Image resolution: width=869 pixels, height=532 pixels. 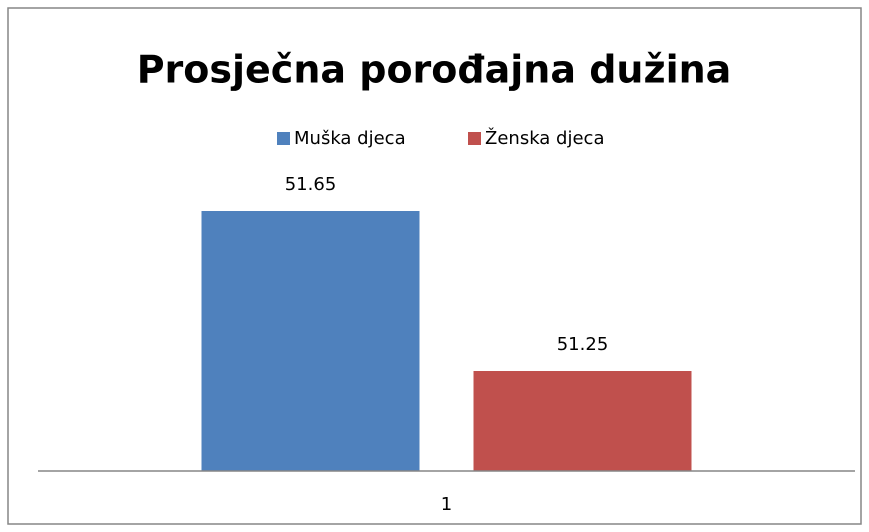 I want to click on chart-title: Prosječna porođajna dužina, so click(x=434, y=70).